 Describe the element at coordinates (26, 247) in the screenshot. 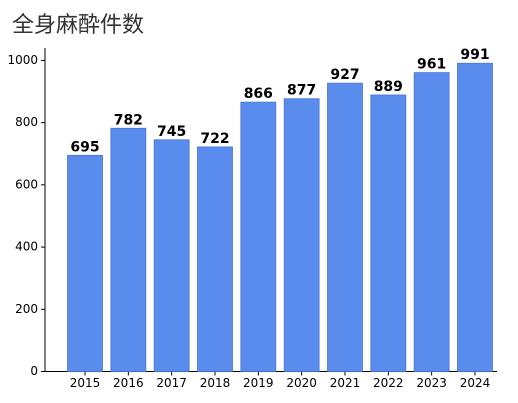

I see `y-tick-label: 400` at that location.